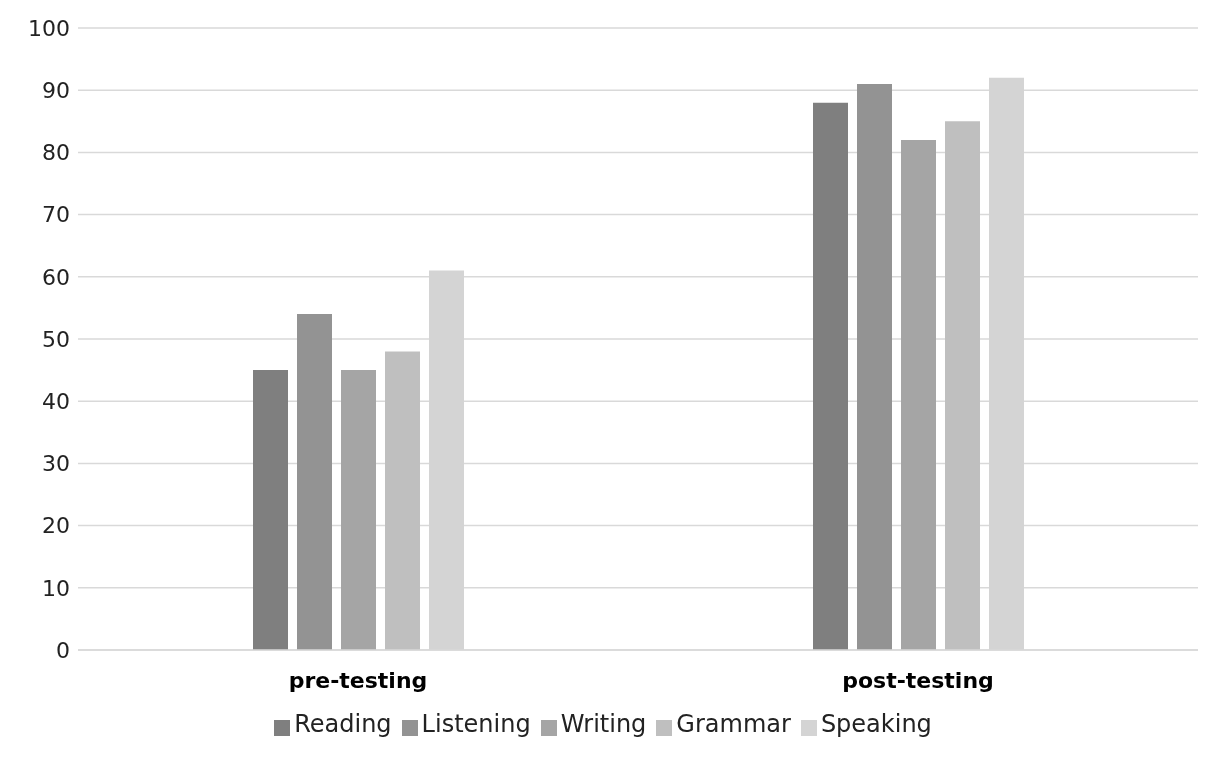  I want to click on x-tick-label: post-testing, so click(918, 680).